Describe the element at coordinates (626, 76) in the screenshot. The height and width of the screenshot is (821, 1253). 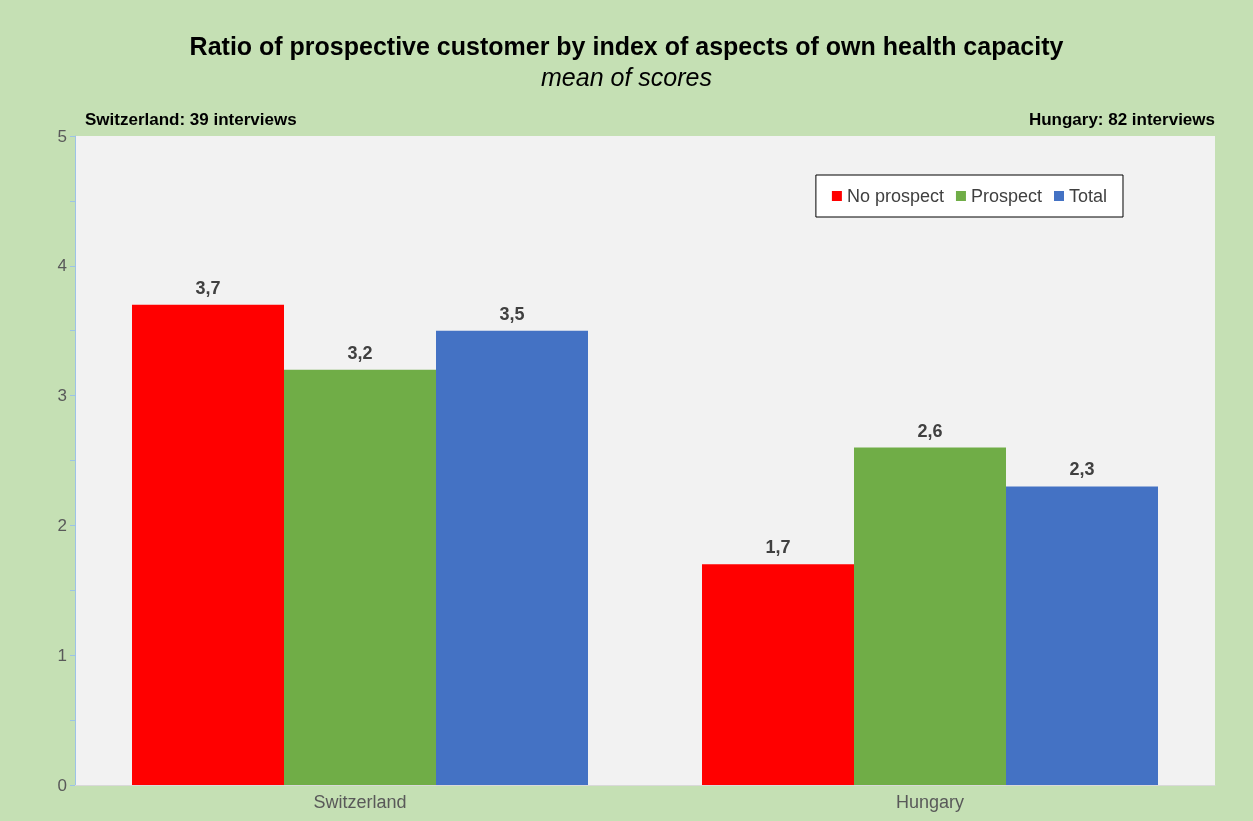
I see `chart-subtitle: mean of scores` at that location.